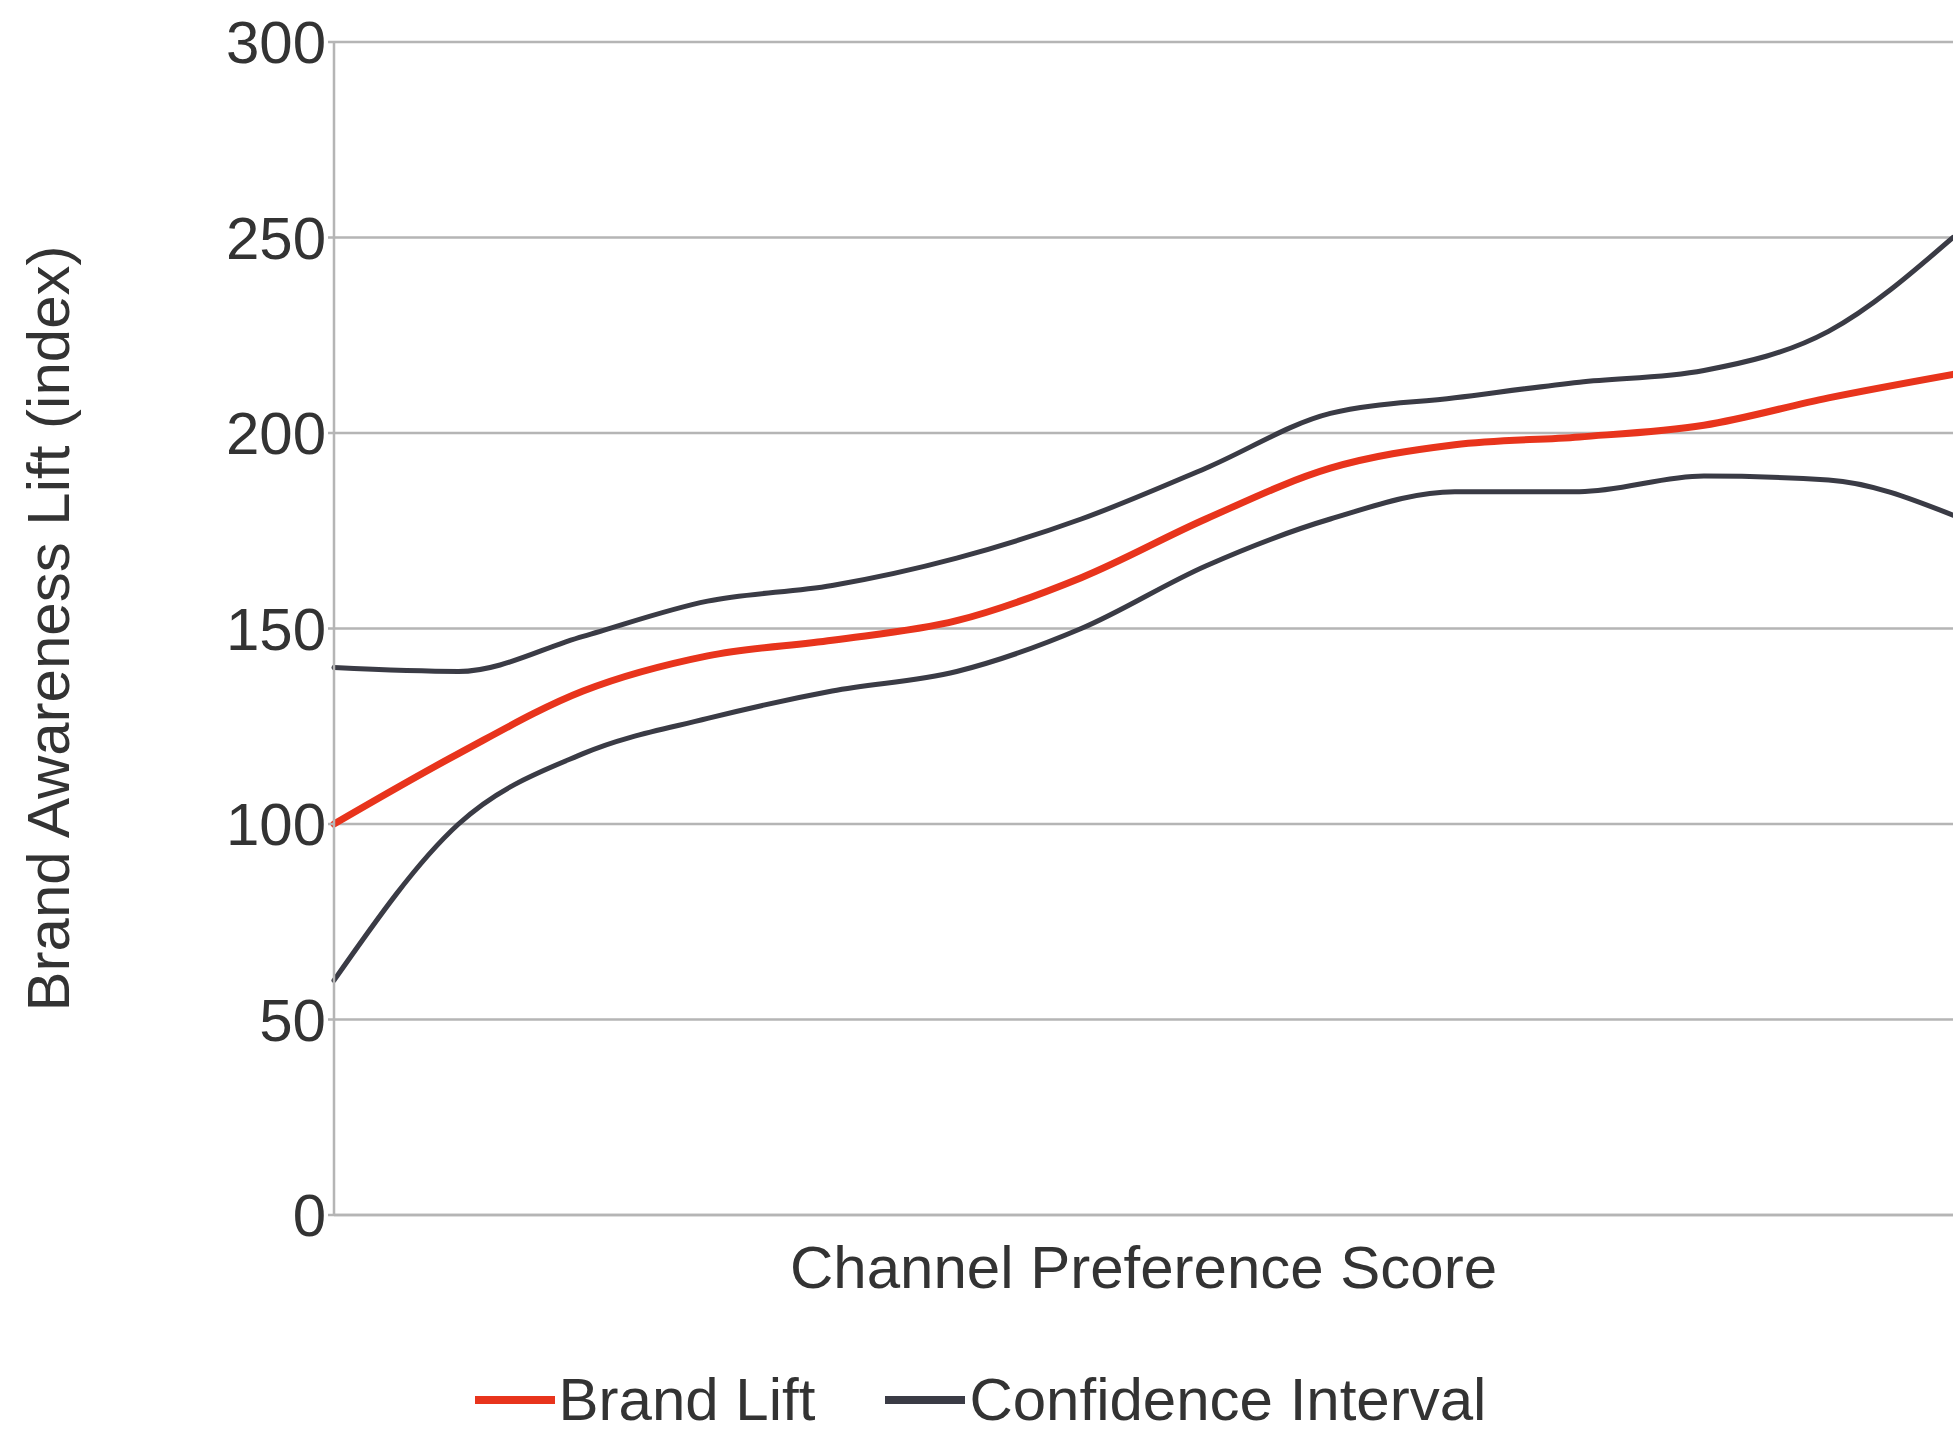 This screenshot has width=1953, height=1444. Describe the element at coordinates (1143, 1267) in the screenshot. I see `x-axis-title: Channel Preference Score` at that location.